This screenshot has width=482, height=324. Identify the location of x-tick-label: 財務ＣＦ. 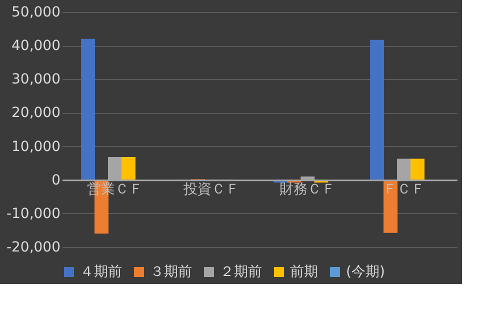
(308, 189).